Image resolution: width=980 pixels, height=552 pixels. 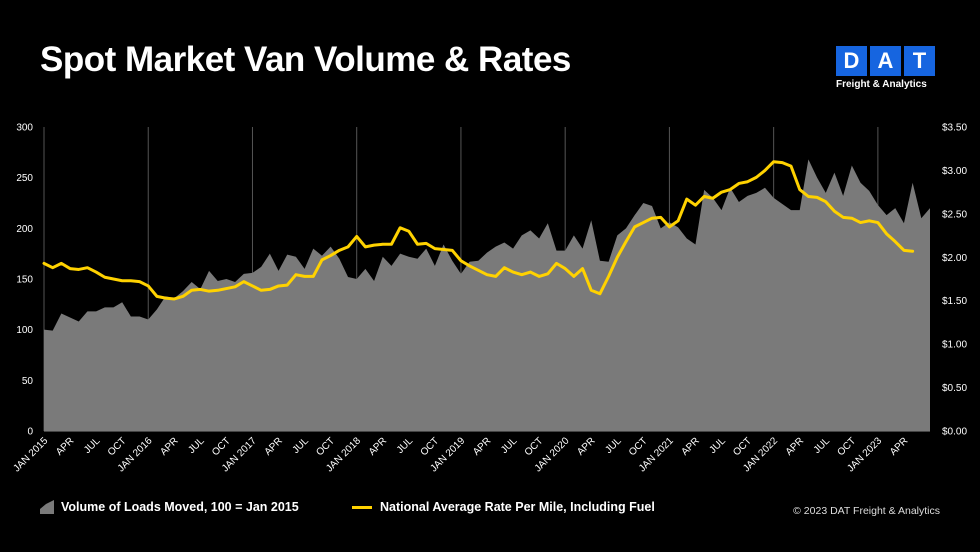 What do you see at coordinates (954, 432) in the screenshot?
I see `right-axis-tick-label: $0.00` at bounding box center [954, 432].